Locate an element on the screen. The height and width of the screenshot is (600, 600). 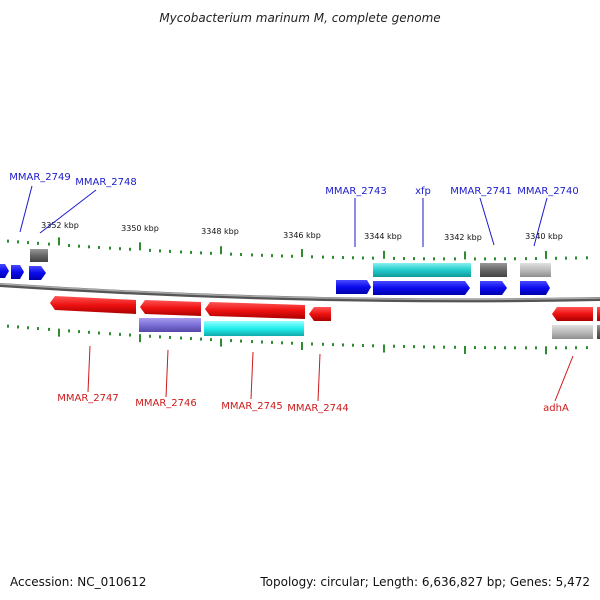
gene-label: MMAR_2749 is located at coordinates (40, 177).